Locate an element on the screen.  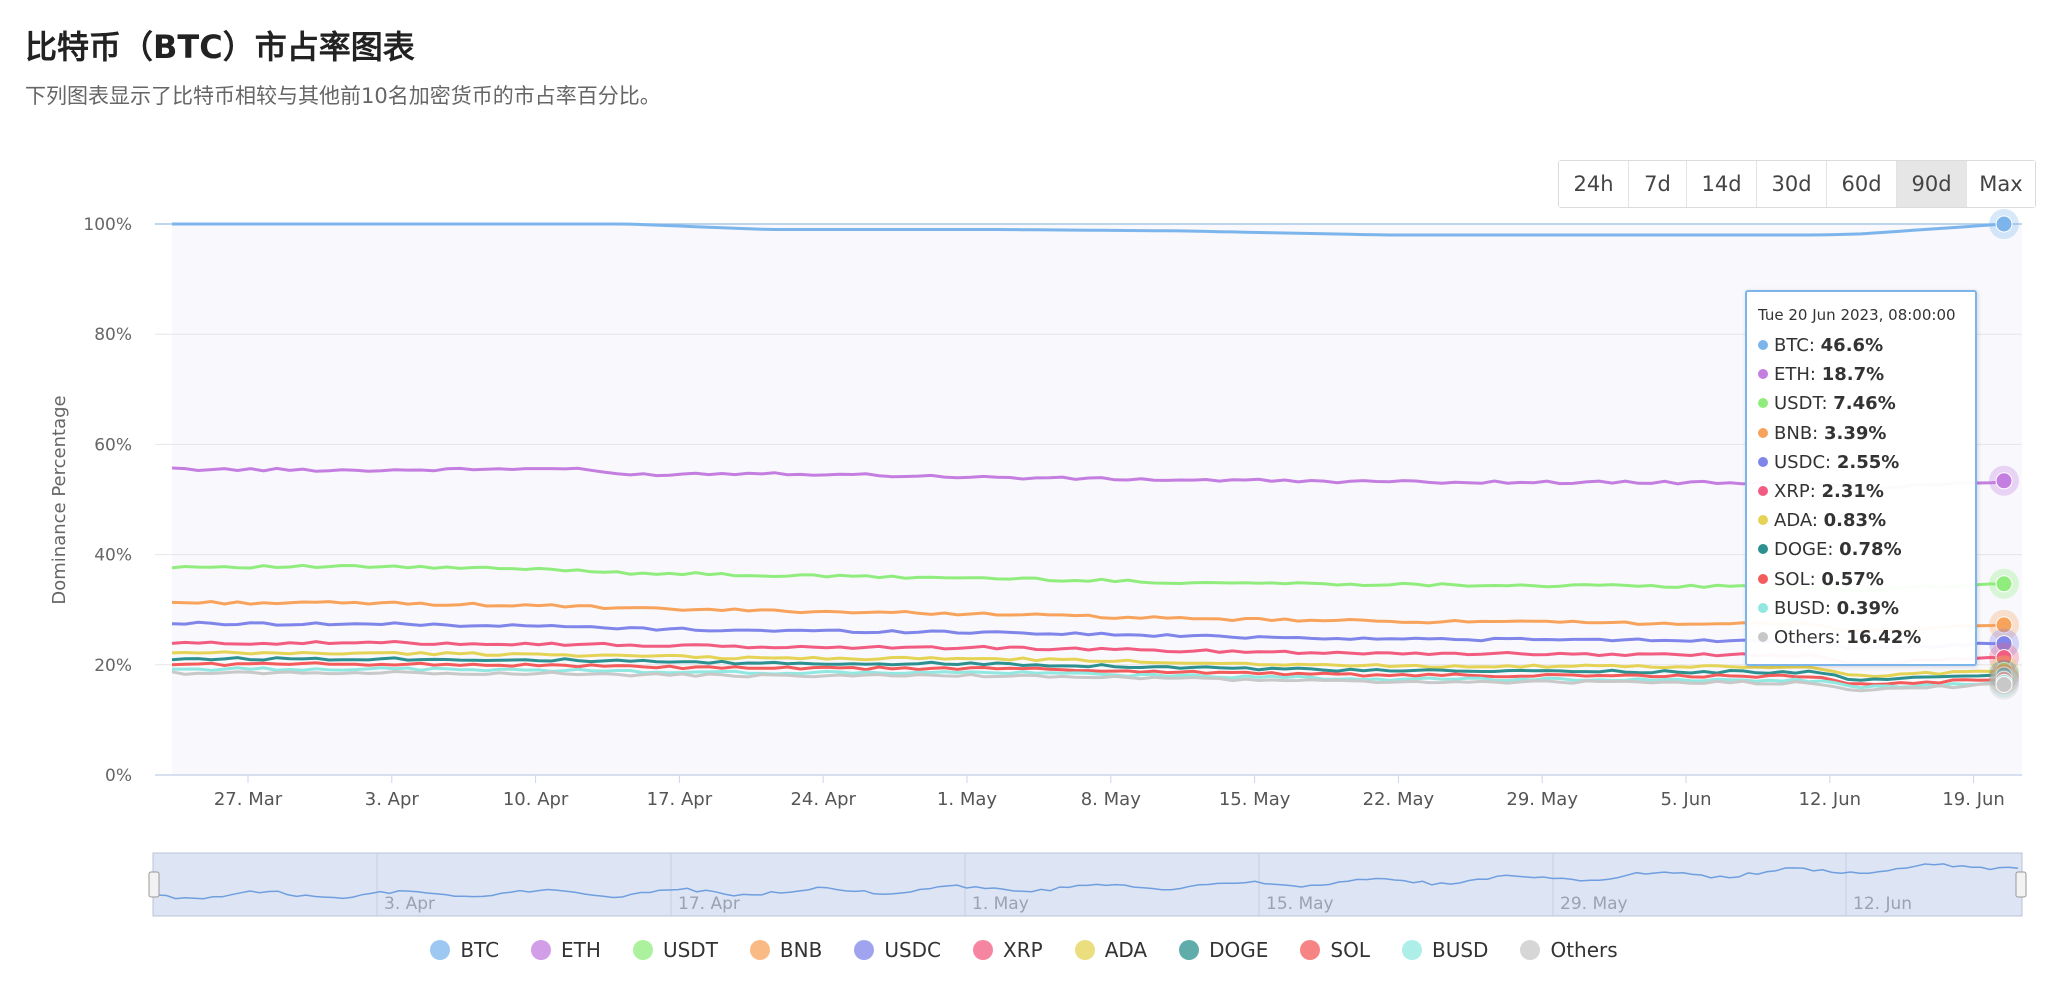
navigator-label: 1. May is located at coordinates (1000, 904).